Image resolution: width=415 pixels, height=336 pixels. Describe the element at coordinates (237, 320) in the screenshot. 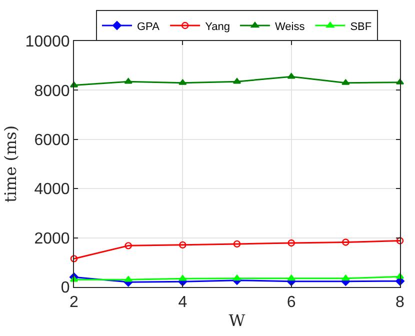

I see `x-axis-title: W` at that location.